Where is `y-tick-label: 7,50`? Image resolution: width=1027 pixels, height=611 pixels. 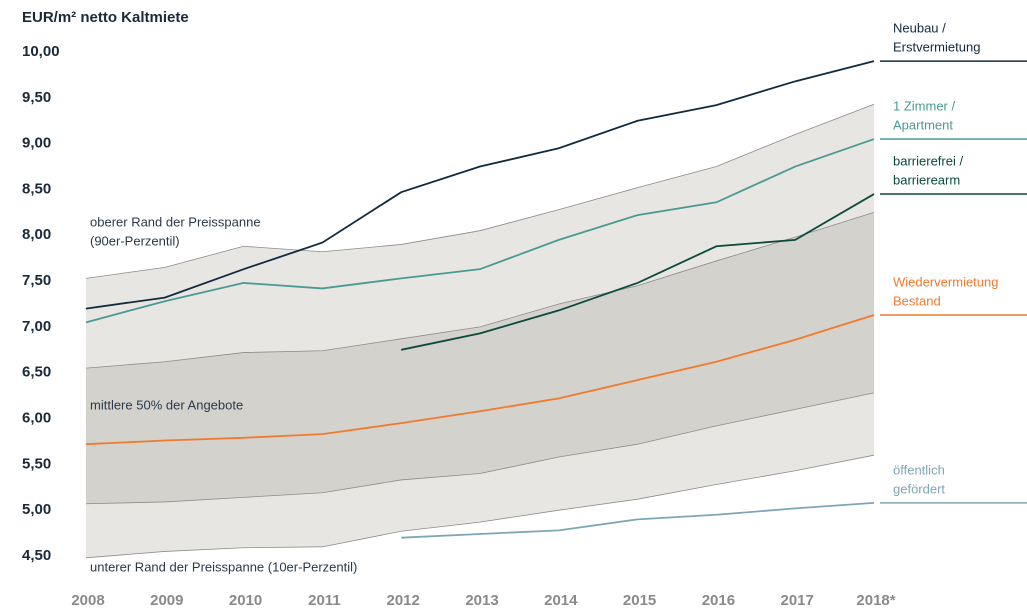
y-tick-label: 7,50 is located at coordinates (36, 280).